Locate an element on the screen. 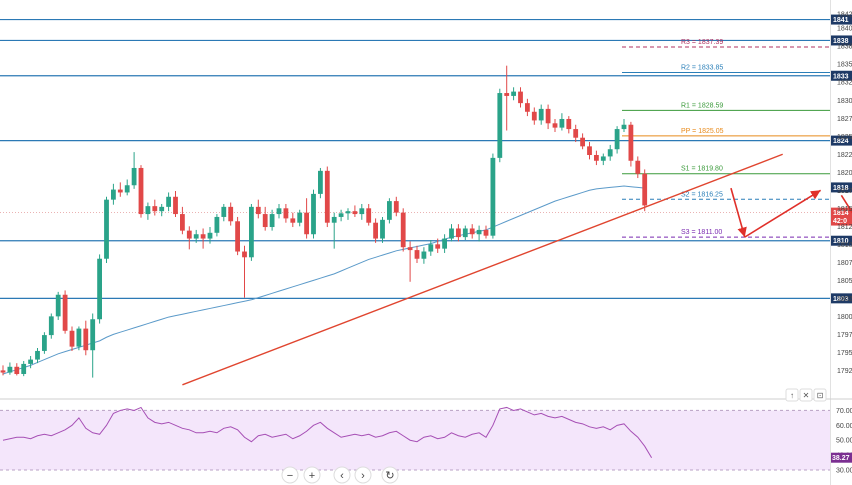 The height and width of the screenshot is (485, 852). price-tick-label: 1802 is located at coordinates (844, 299).